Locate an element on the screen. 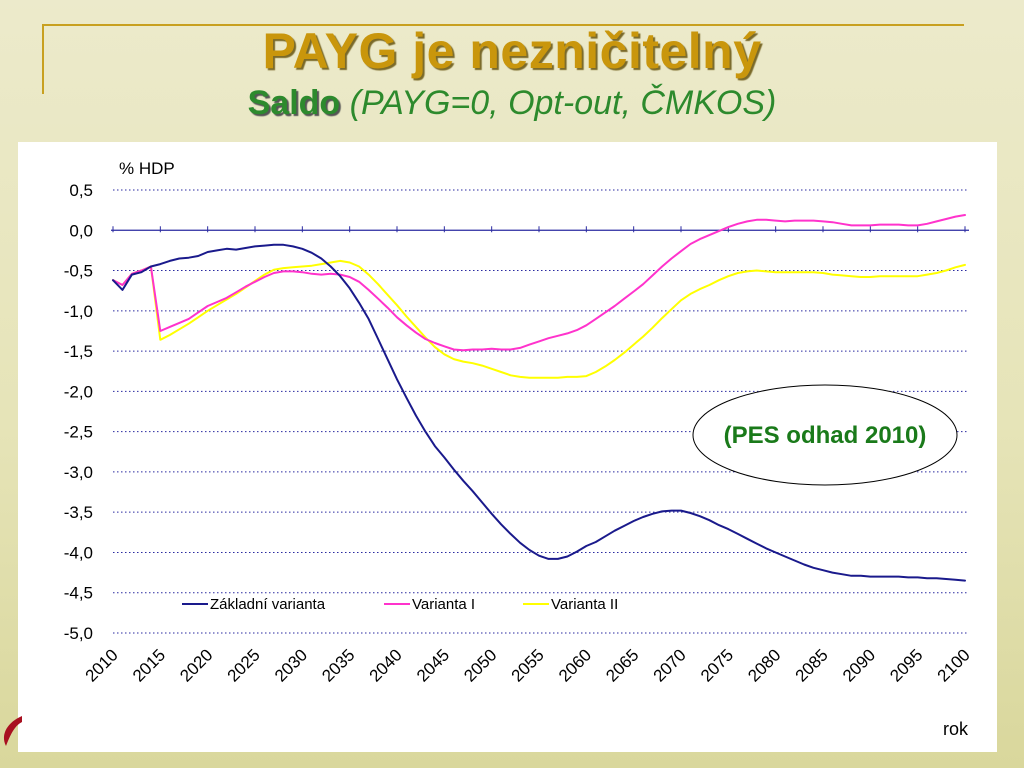  legend-label: Varianta II is located at coordinates (584, 604).